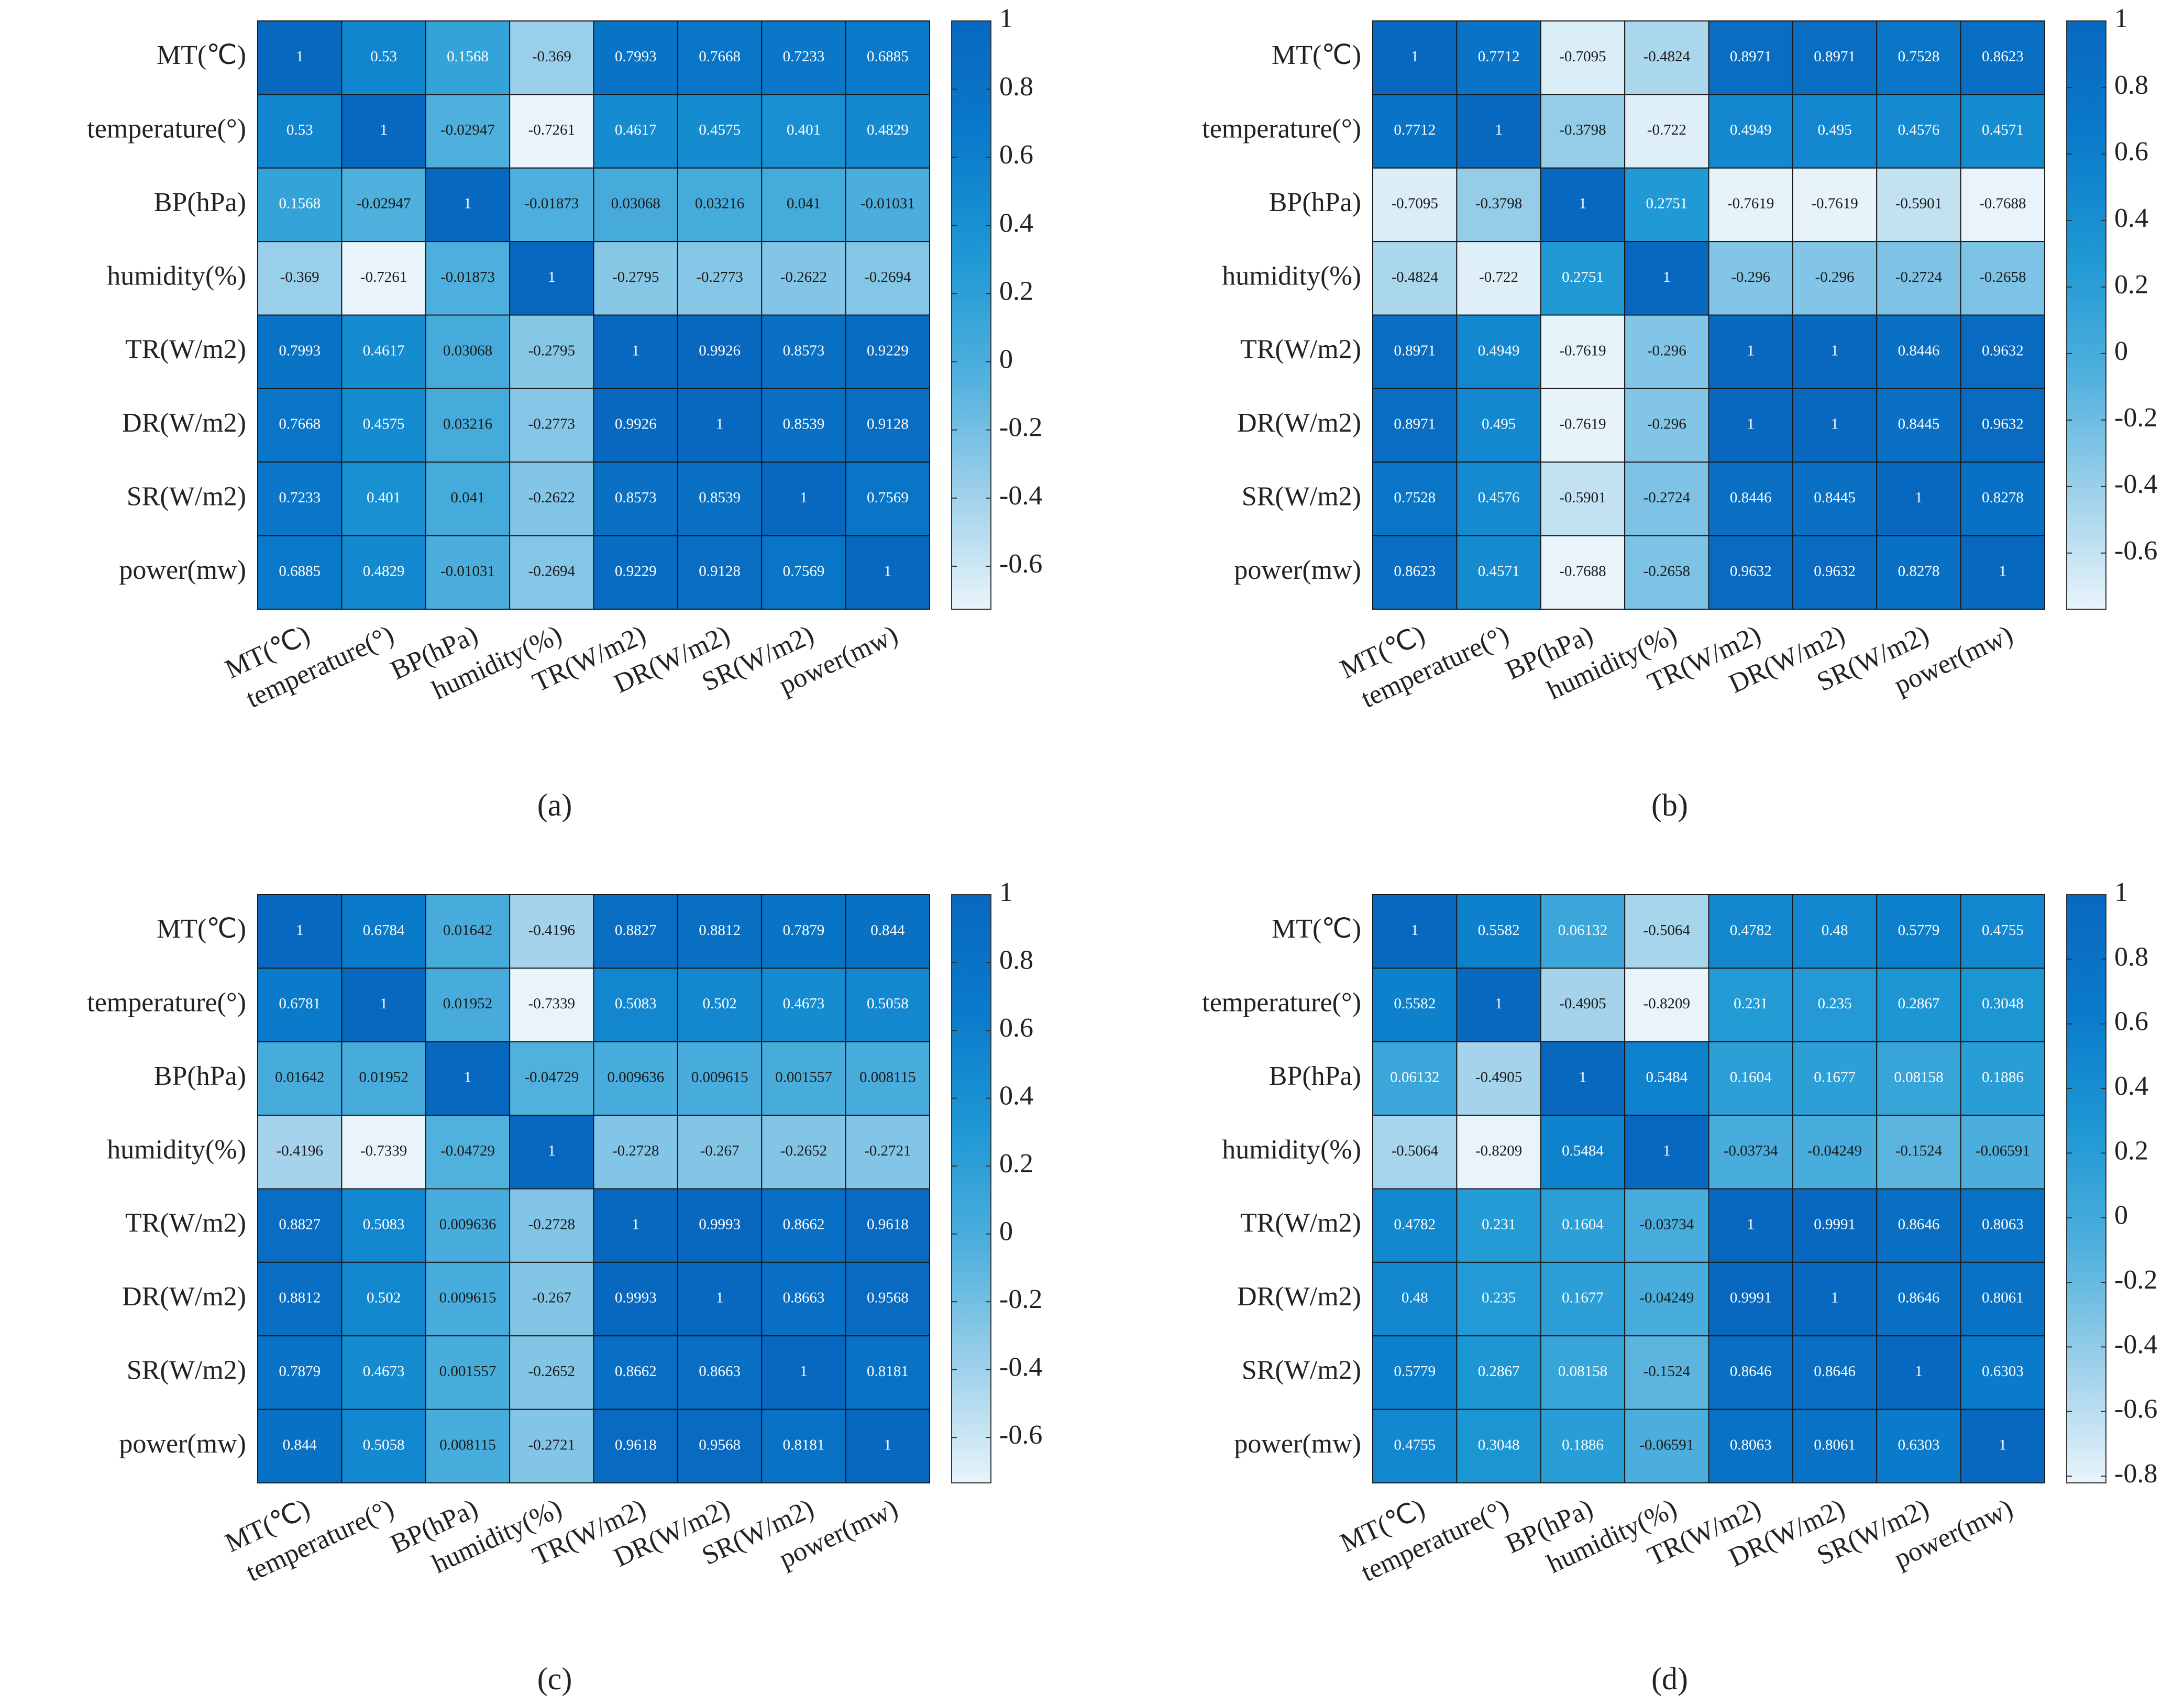 The height and width of the screenshot is (1705, 2184). I want to click on cell-label: 0.844, so click(300, 1445).